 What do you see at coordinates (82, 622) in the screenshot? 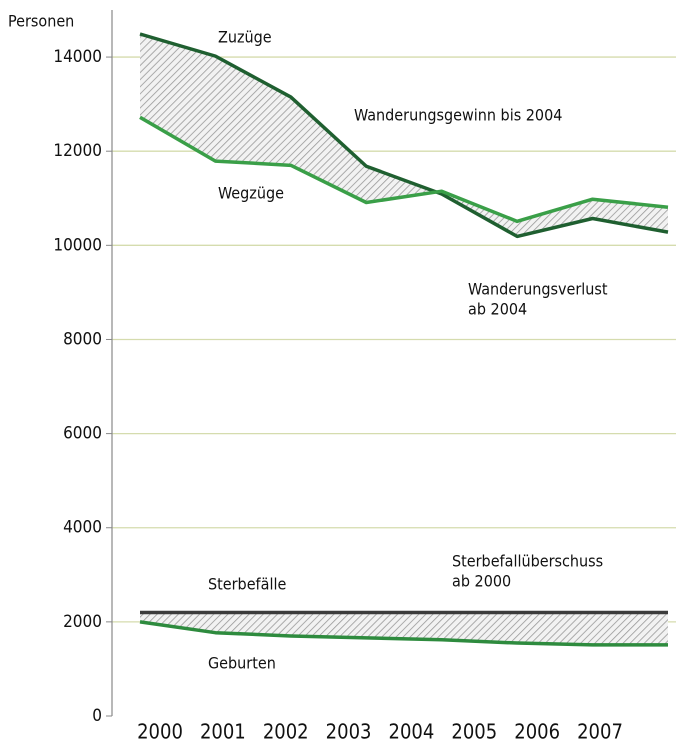
I see `y-tick-label: 2000` at bounding box center [82, 622].